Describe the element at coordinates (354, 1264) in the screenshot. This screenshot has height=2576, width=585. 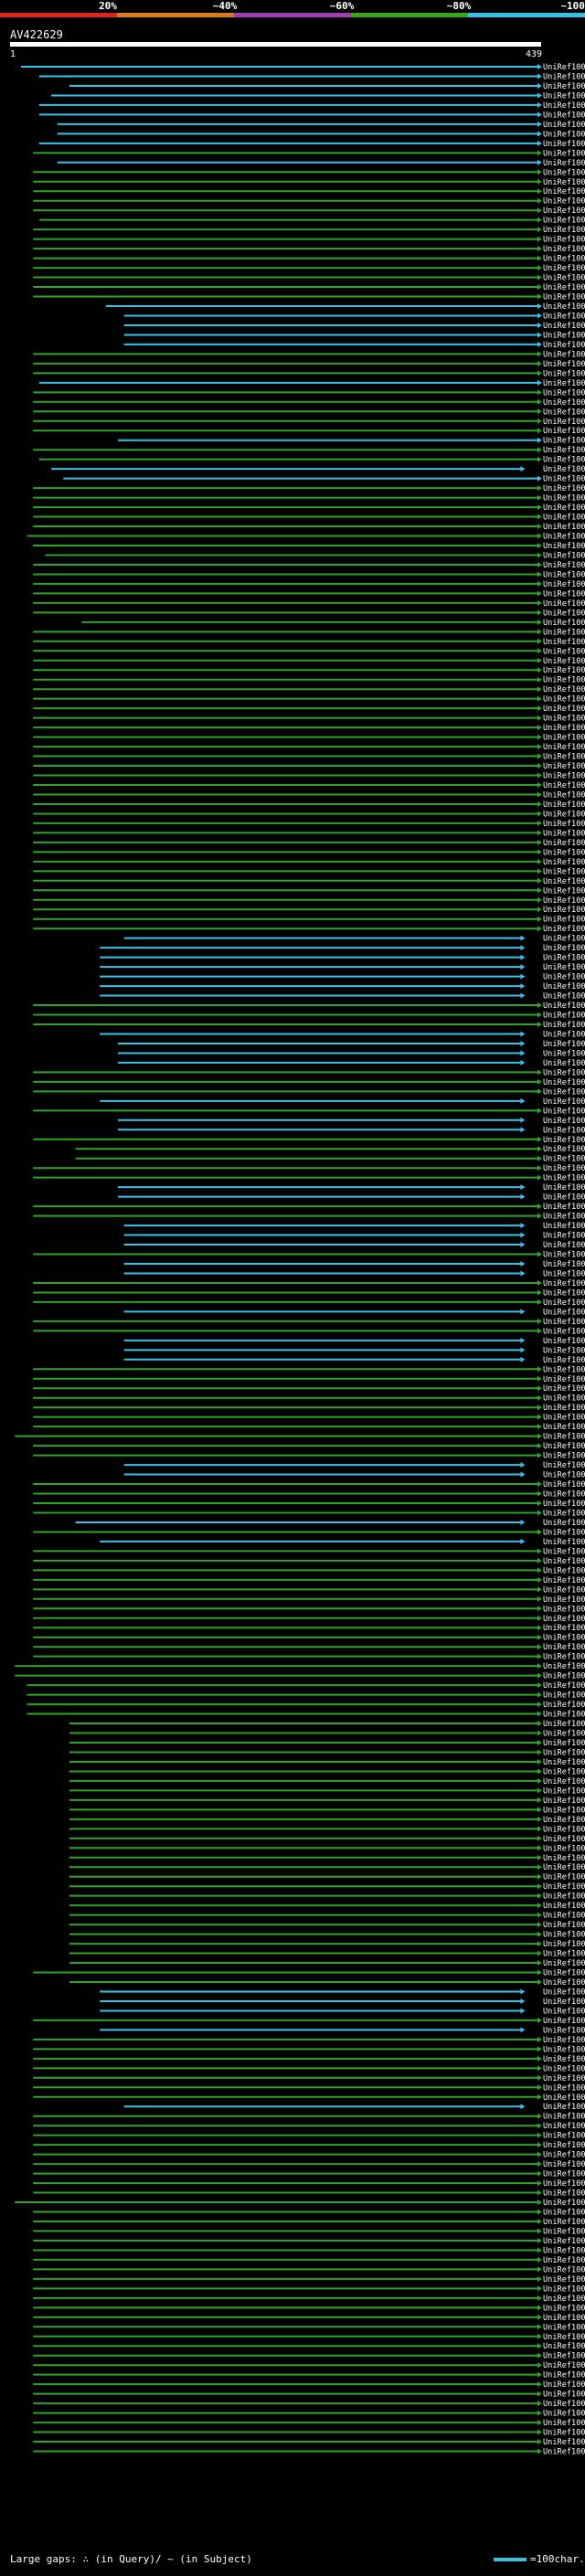
I see `hit-row: UniRef100_Q84U66` at that location.